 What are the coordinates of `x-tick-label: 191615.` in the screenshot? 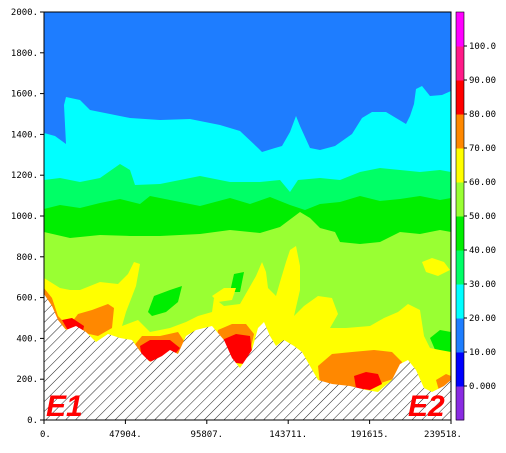 It's located at (370, 435).